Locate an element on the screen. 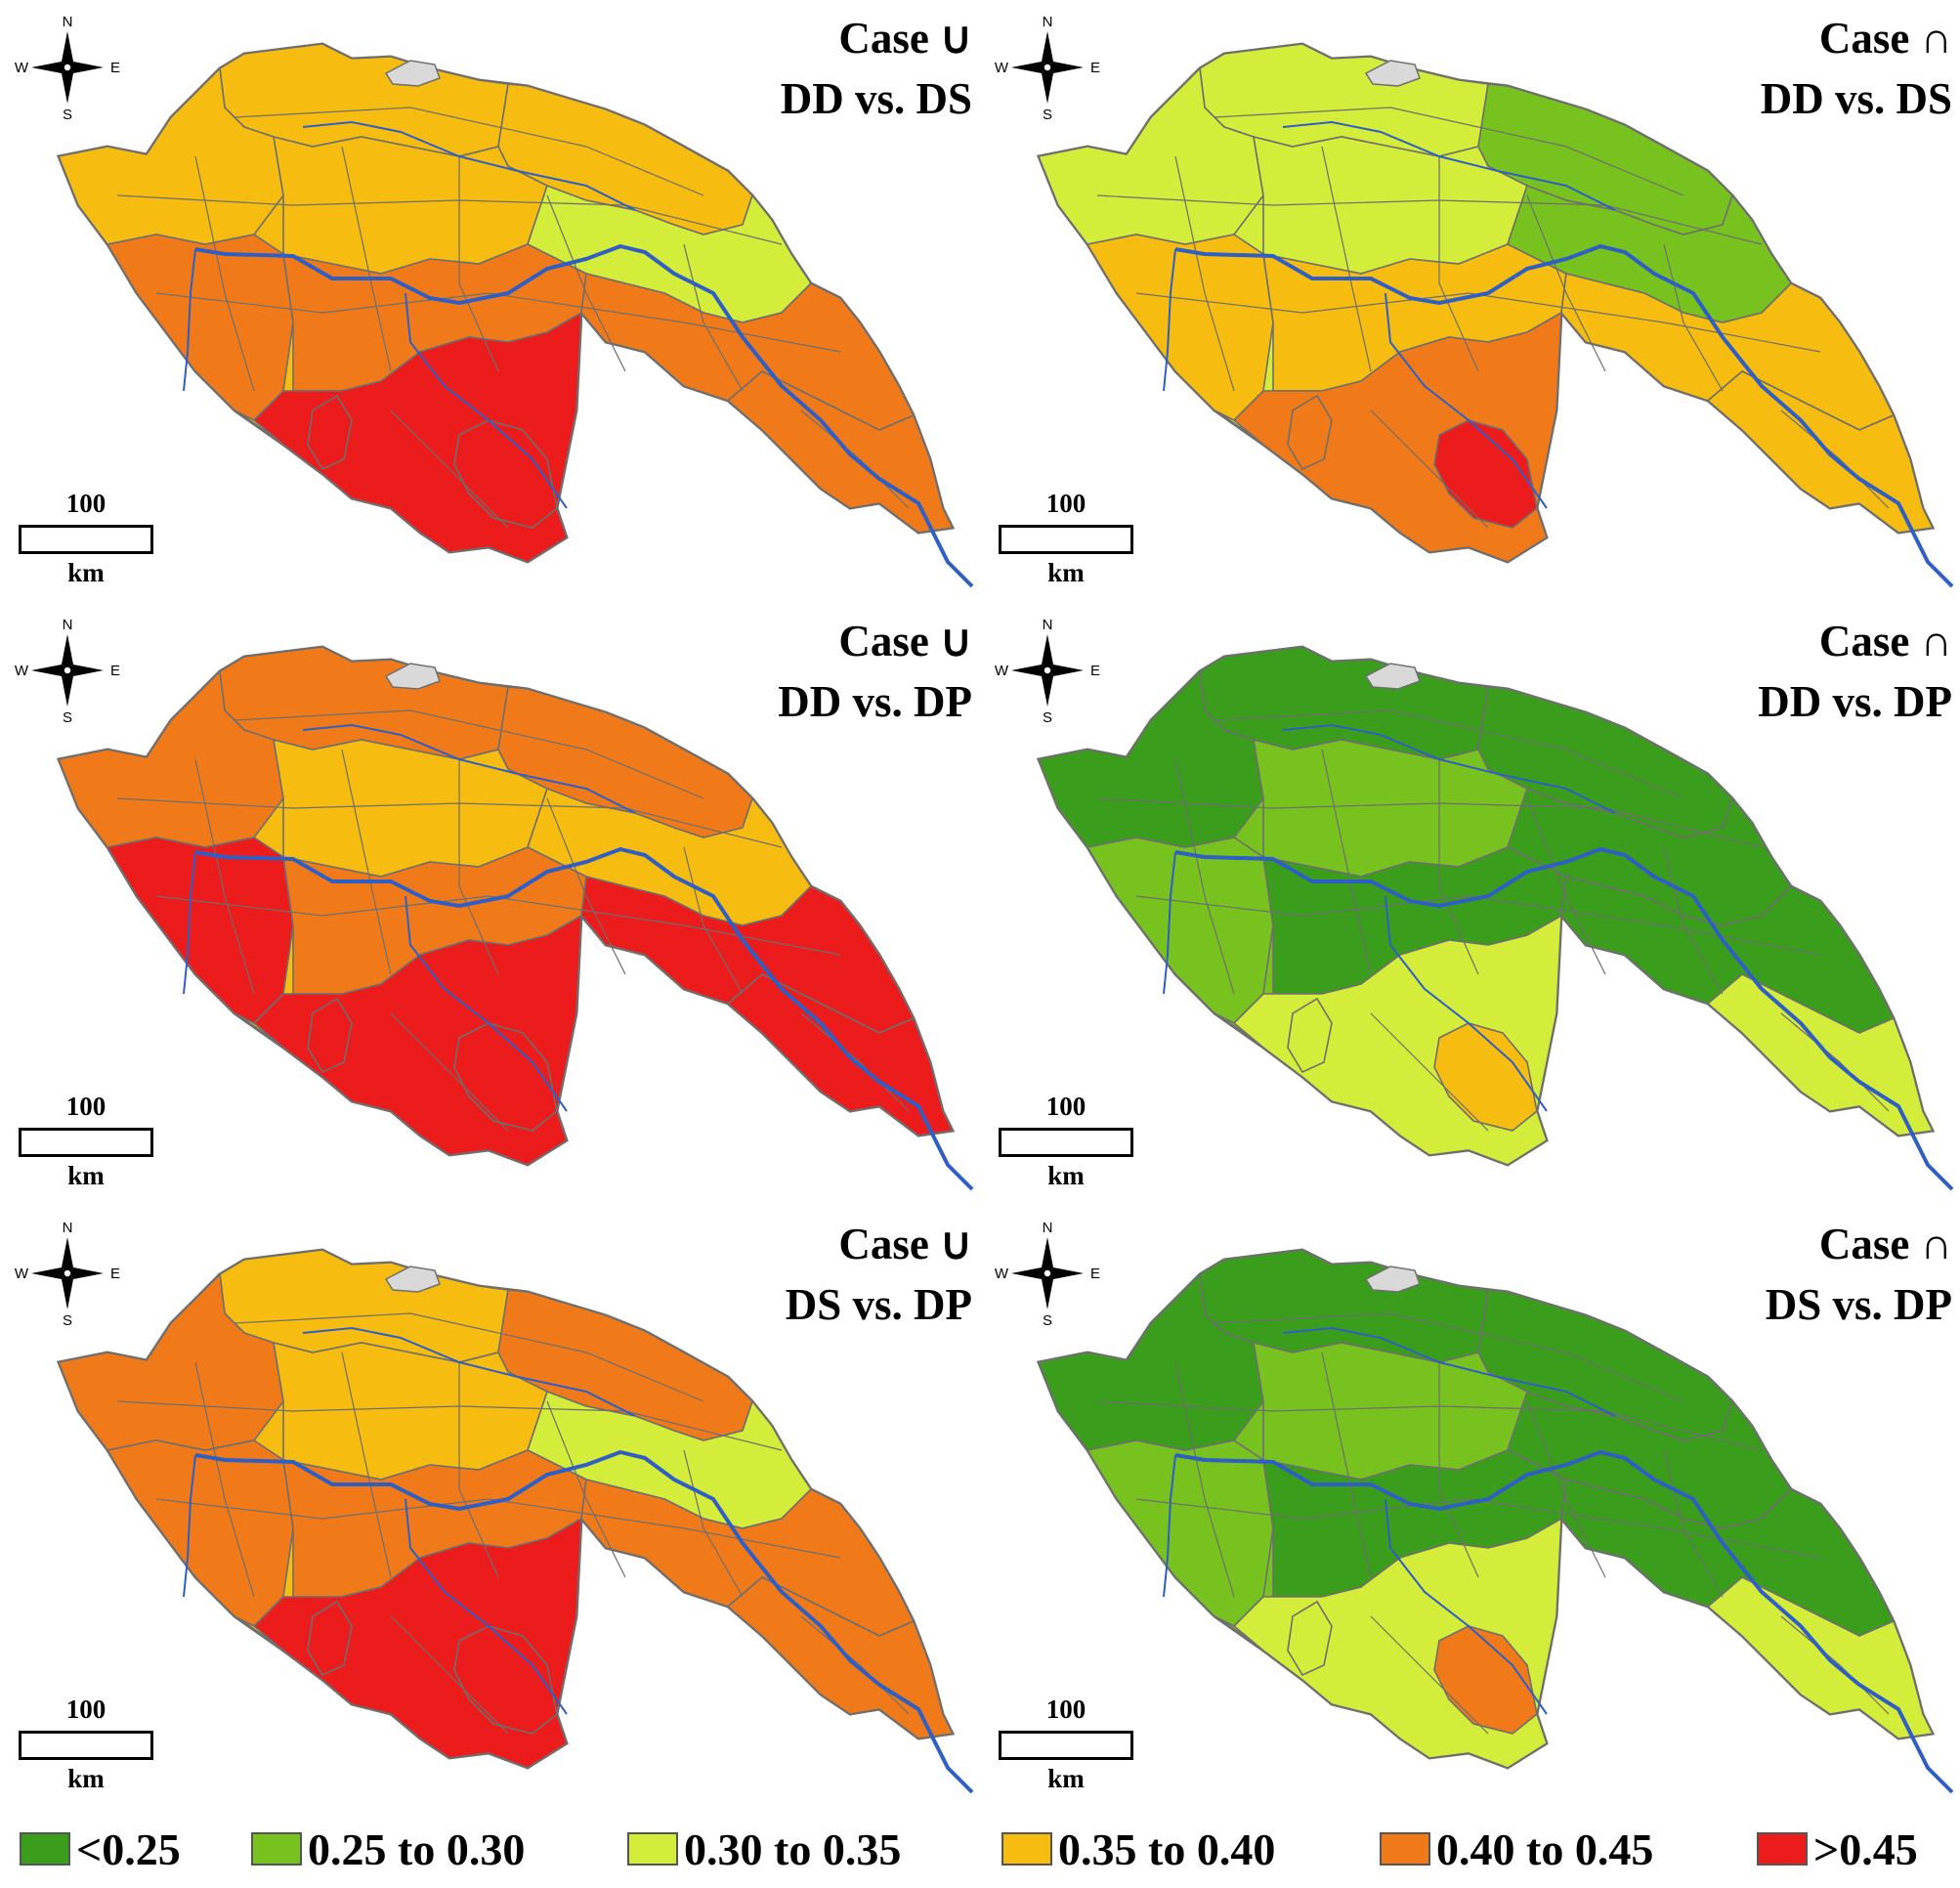 This screenshot has height=1888, width=1960. legend-swatch-c5 is located at coordinates (1405, 1849).